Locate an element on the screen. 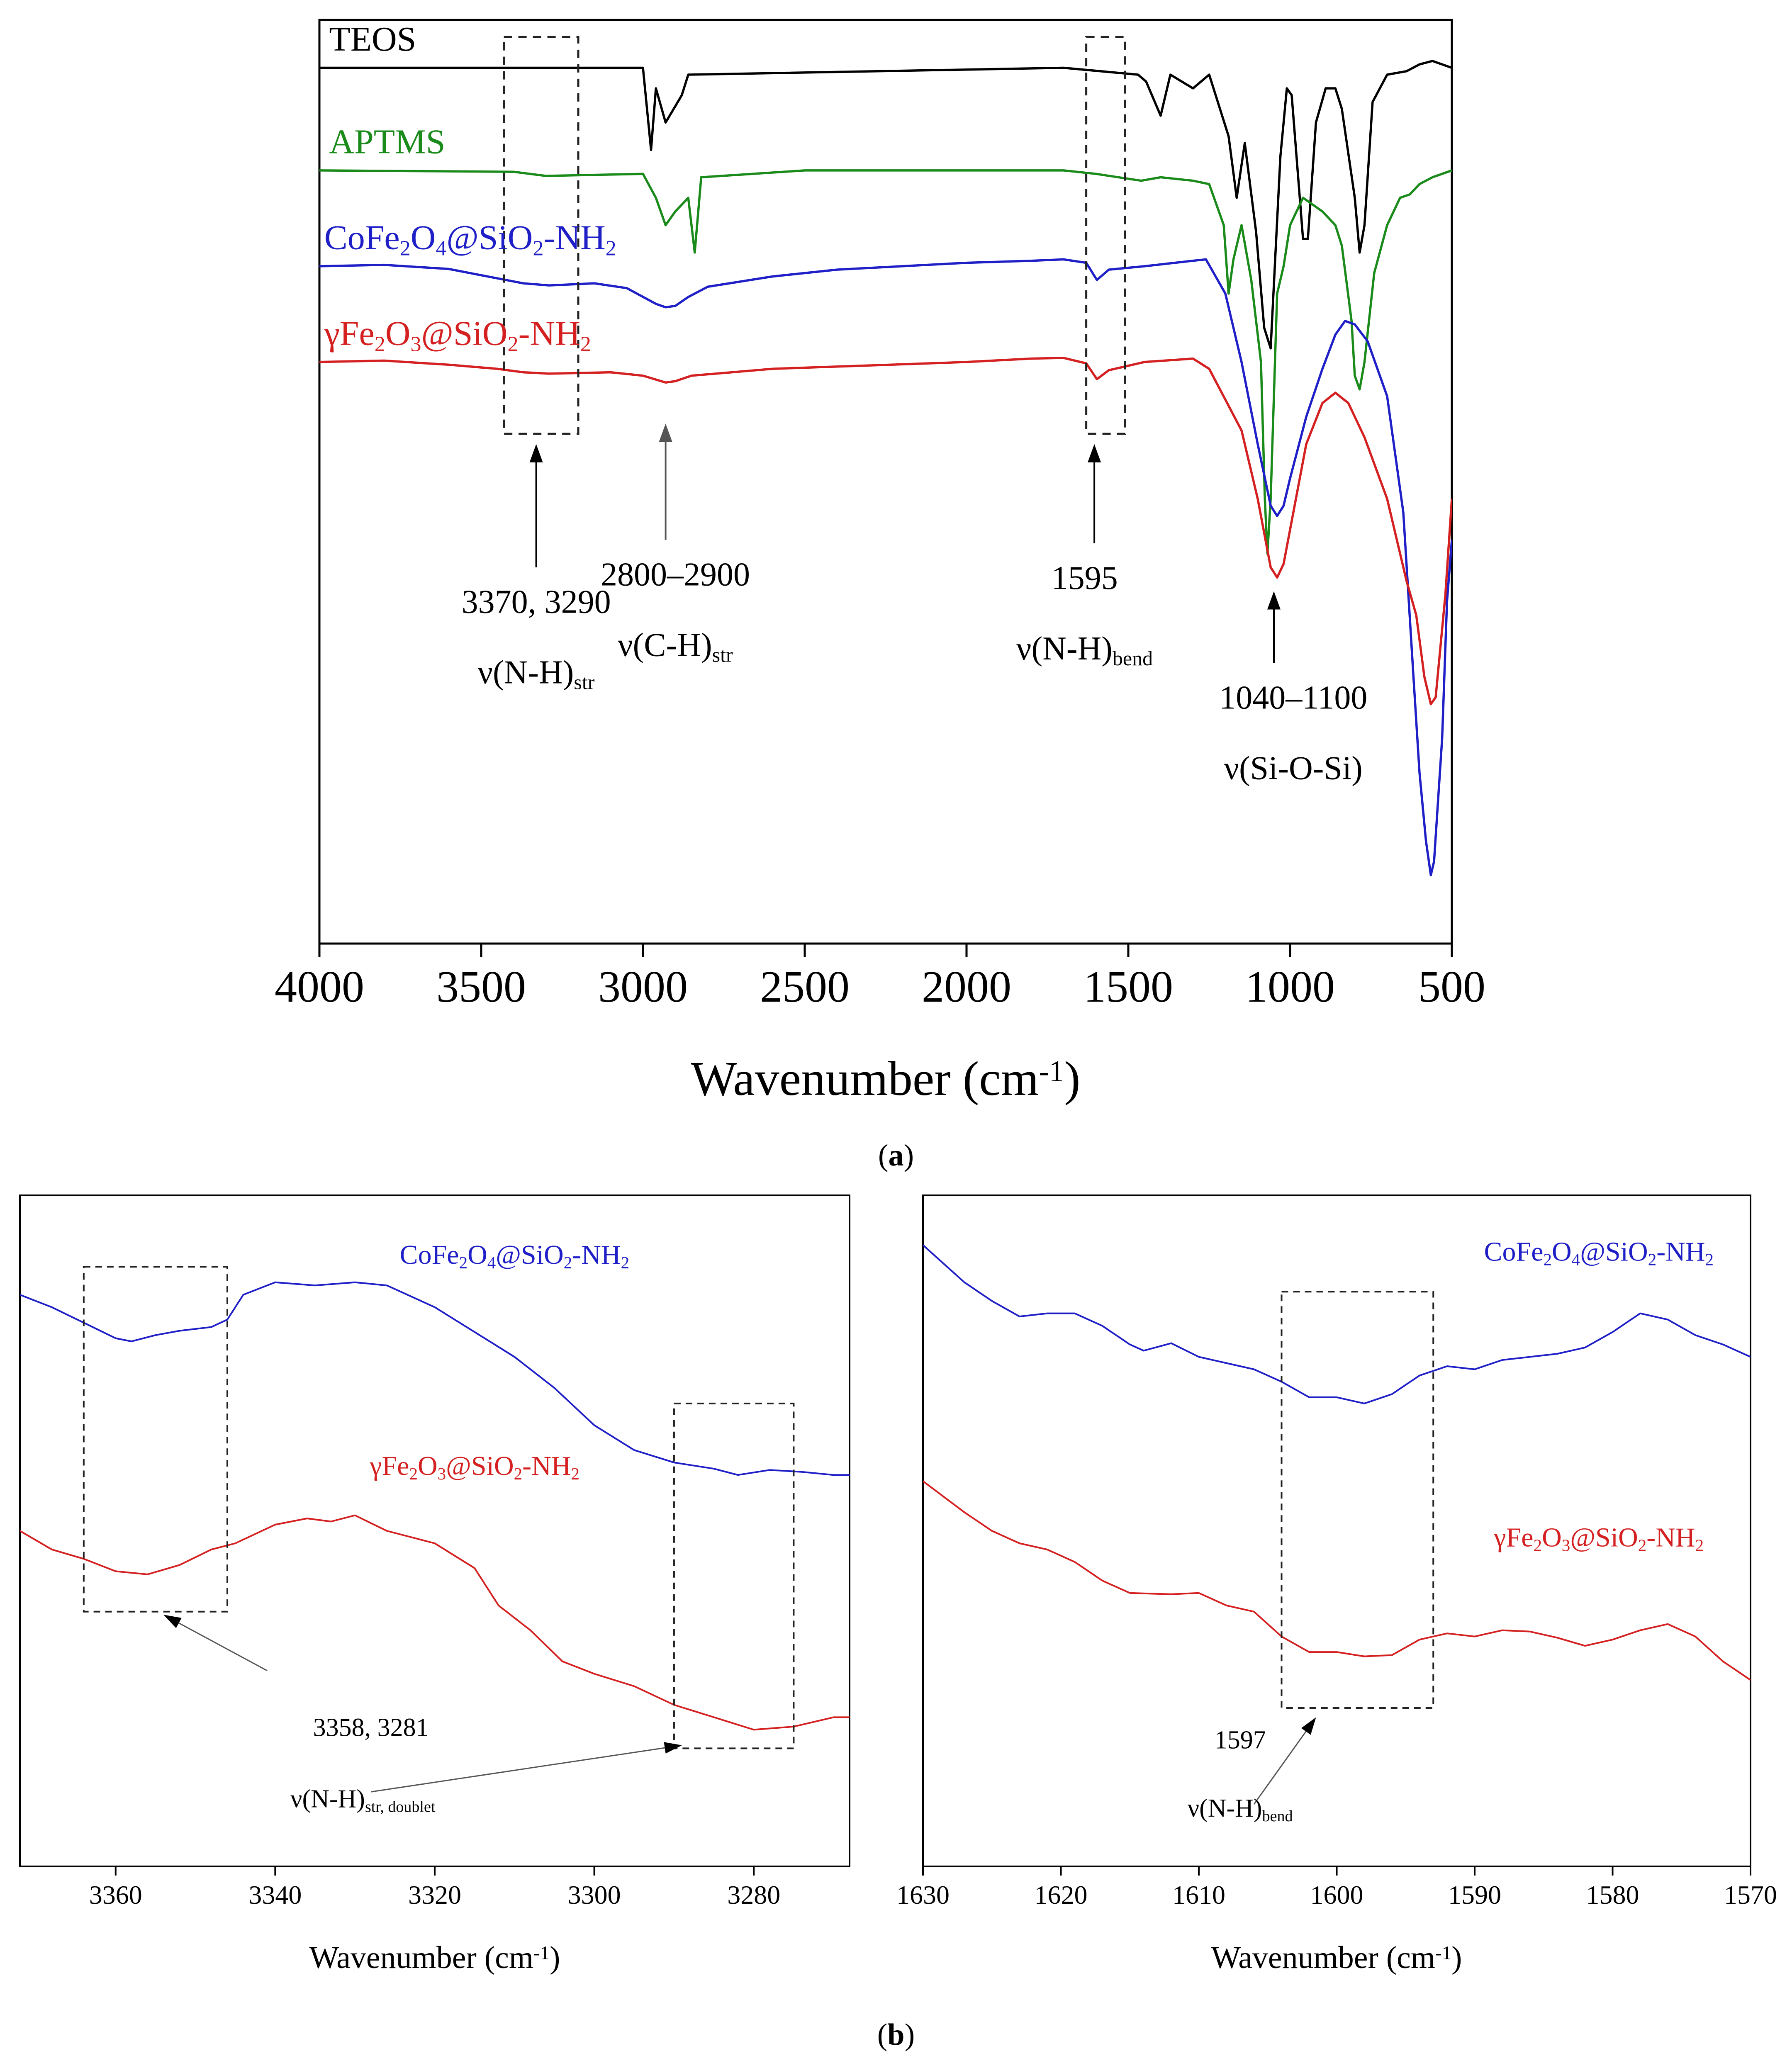  panel-a-caption: (a) is located at coordinates (896, 1156).